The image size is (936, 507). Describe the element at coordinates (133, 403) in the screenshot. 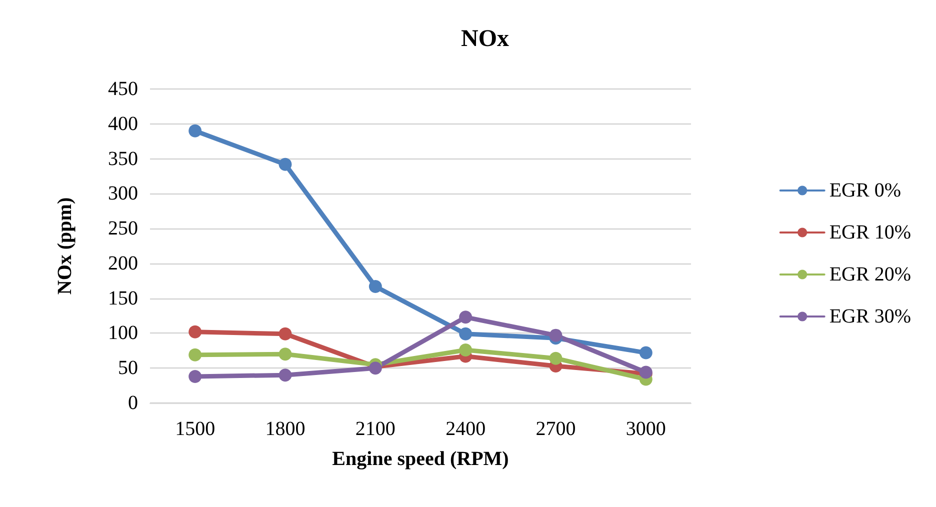

I see `y-tick-label: 0` at that location.